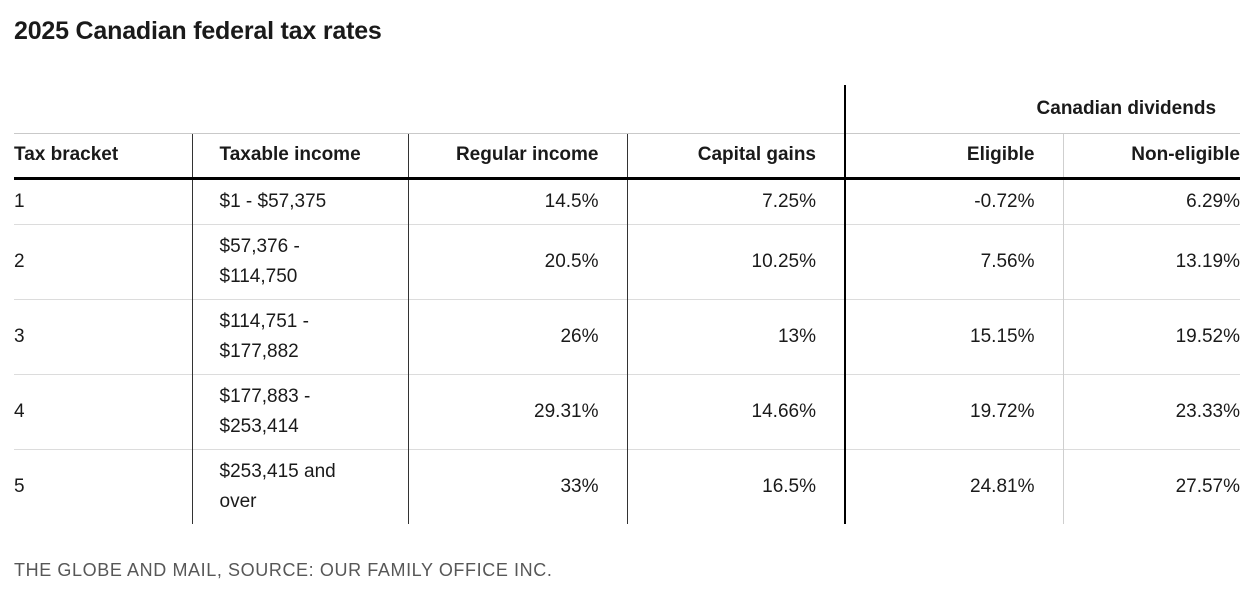 The width and height of the screenshot is (1258, 616). Describe the element at coordinates (517, 261) in the screenshot. I see `cell-regular-income: 20.5%` at that location.